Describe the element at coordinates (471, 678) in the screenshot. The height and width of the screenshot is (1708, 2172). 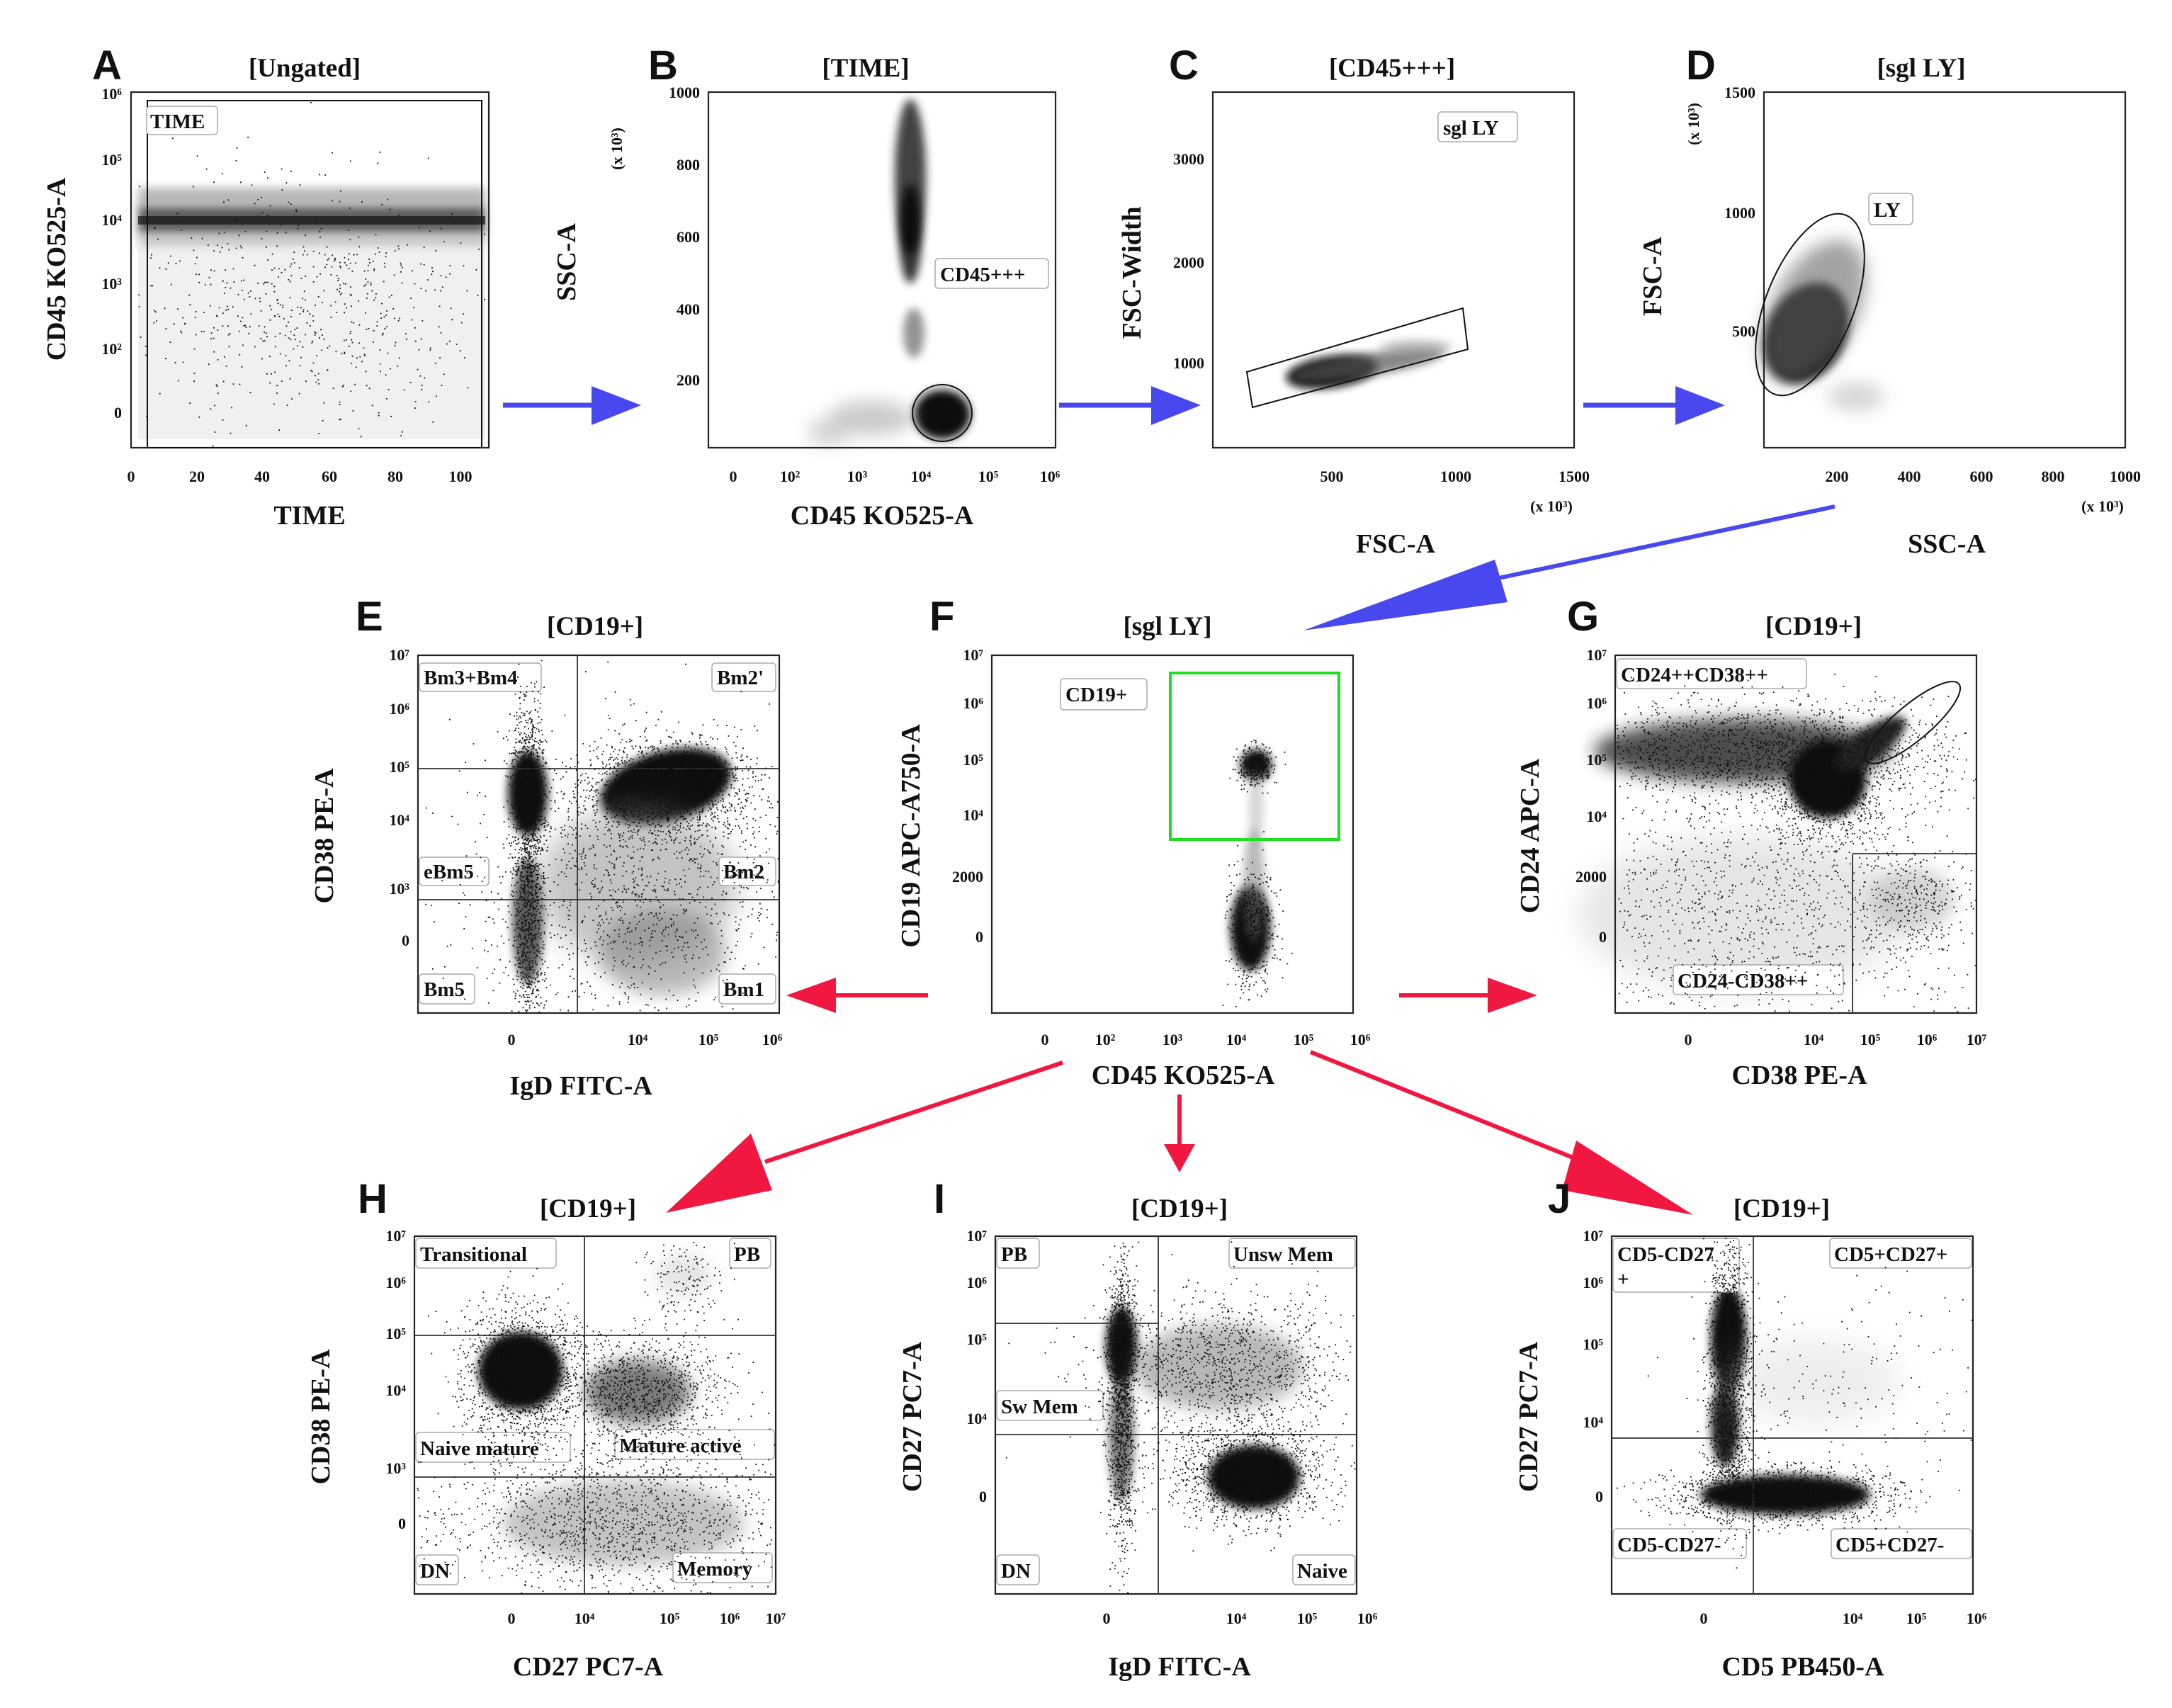
I see `panel-e-gate-bm3bm4: Bm3+Bm4` at that location.